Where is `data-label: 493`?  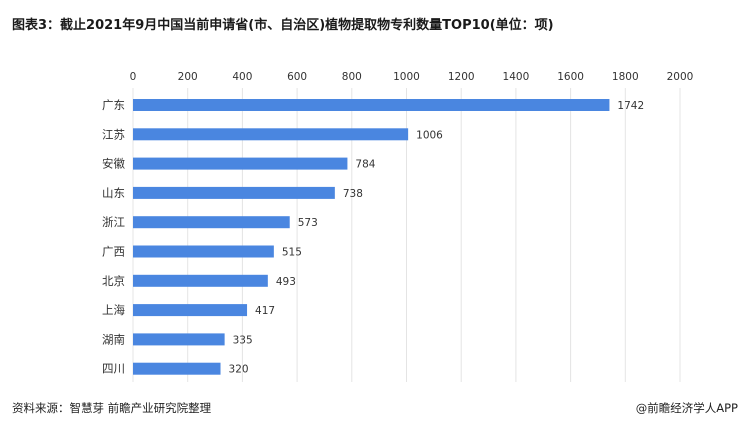 data-label: 493 is located at coordinates (286, 282).